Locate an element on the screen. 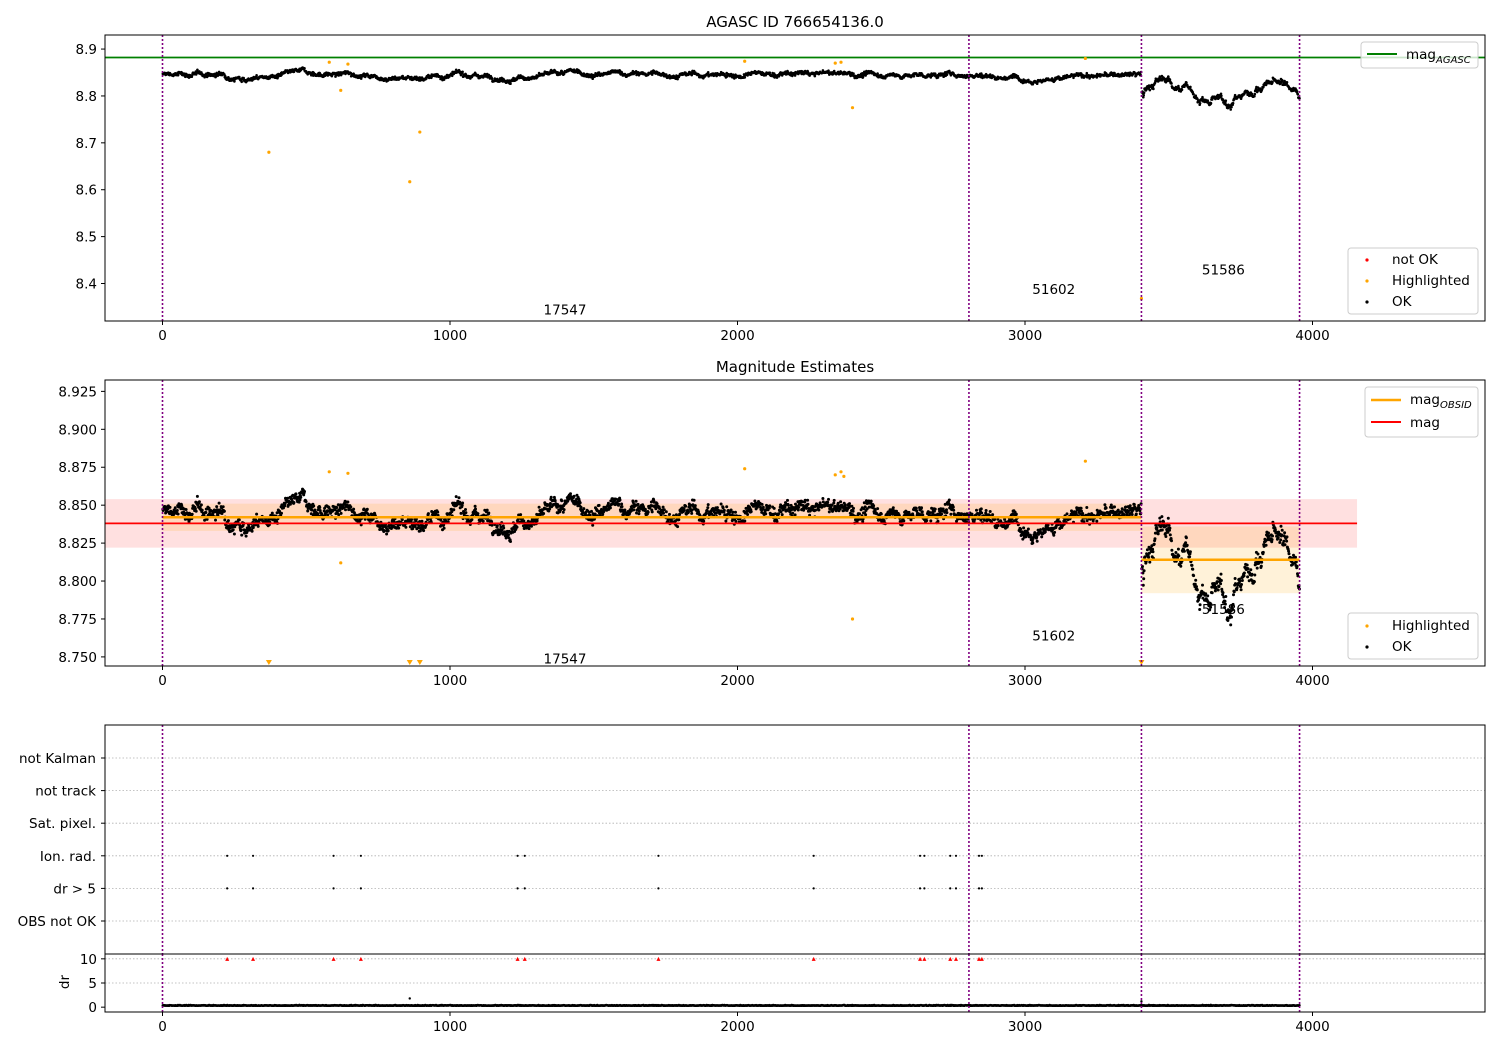 This screenshot has height=1050, width=1500. y-tick-label: 8.7 is located at coordinates (86, 144).